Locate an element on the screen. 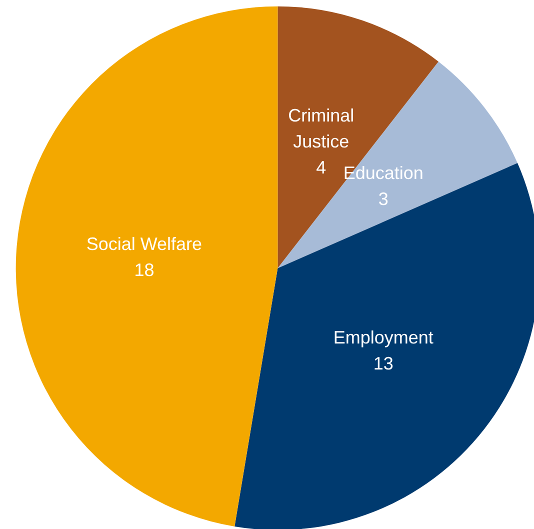  data-label: 13 is located at coordinates (383, 363).